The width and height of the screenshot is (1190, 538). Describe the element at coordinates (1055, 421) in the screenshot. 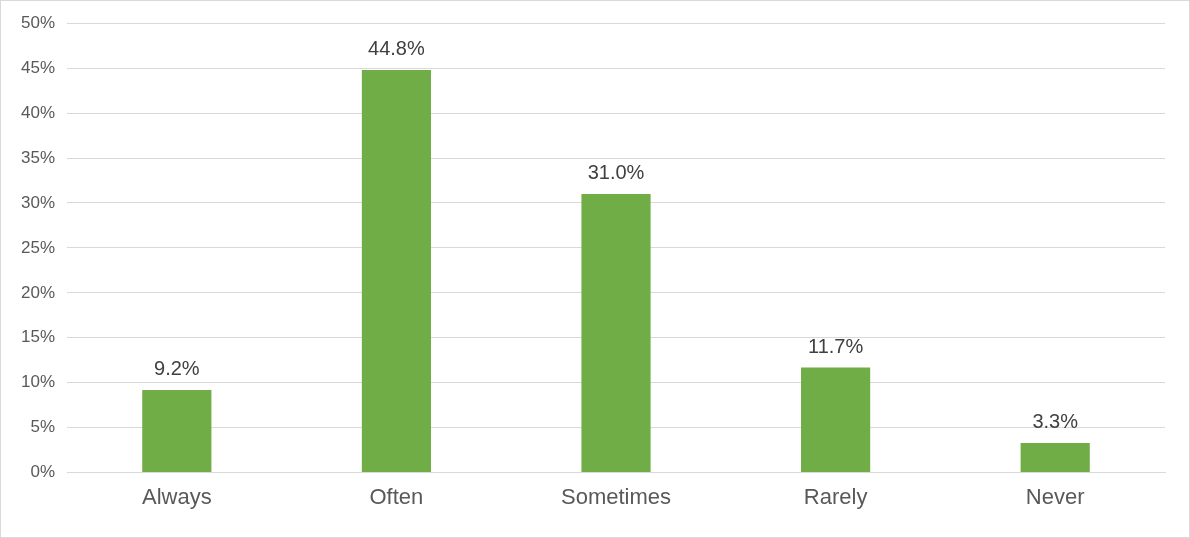

I see `data-label: 3.3%` at that location.